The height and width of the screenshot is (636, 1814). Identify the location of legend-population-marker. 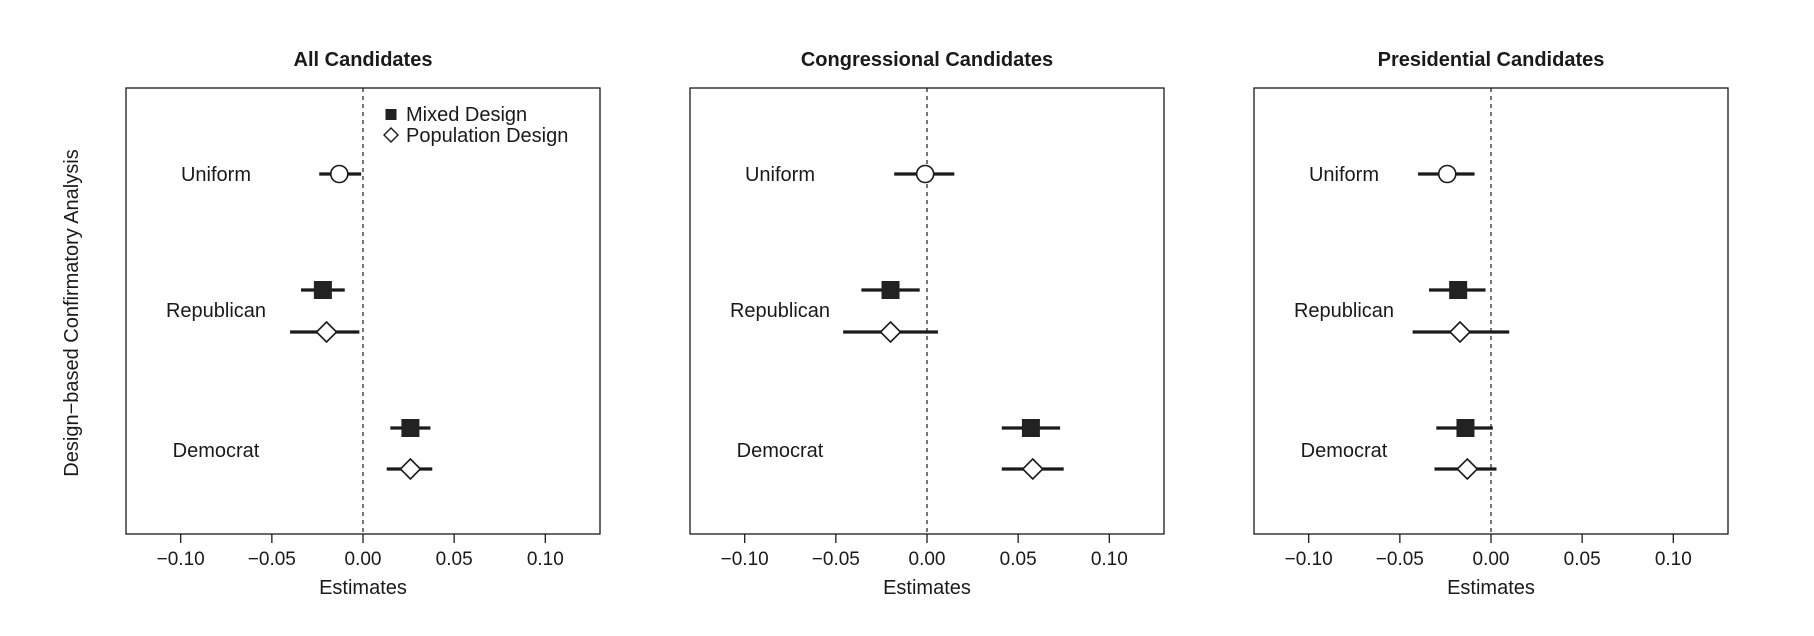
(391, 135).